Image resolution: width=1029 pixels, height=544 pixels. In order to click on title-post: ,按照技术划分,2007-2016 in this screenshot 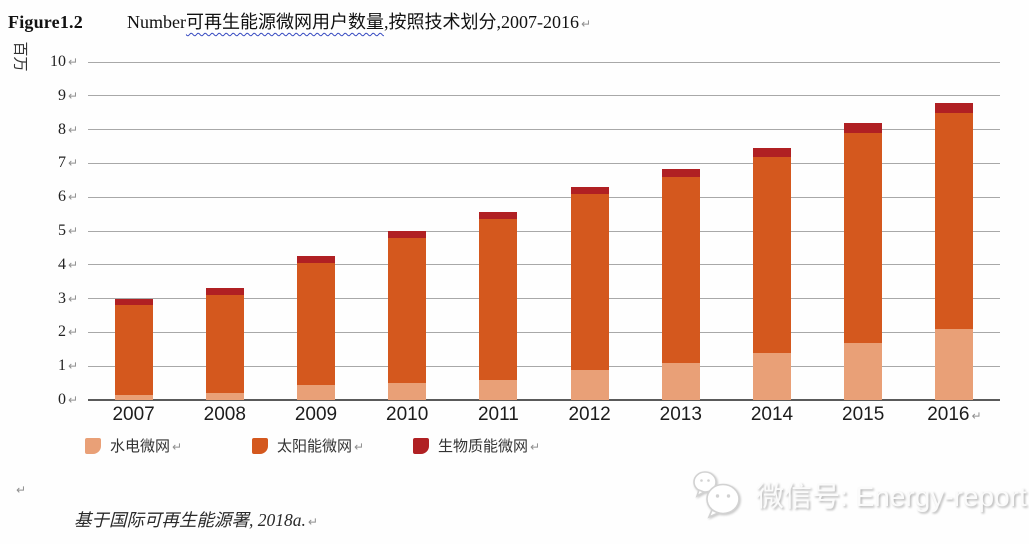, I will do `click(481, 22)`.